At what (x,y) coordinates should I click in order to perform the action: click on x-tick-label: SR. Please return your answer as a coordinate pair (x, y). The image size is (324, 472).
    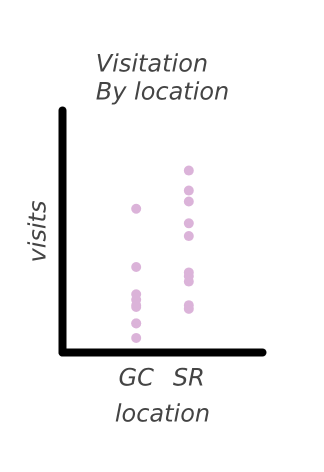
    Looking at the image, I should click on (188, 378).